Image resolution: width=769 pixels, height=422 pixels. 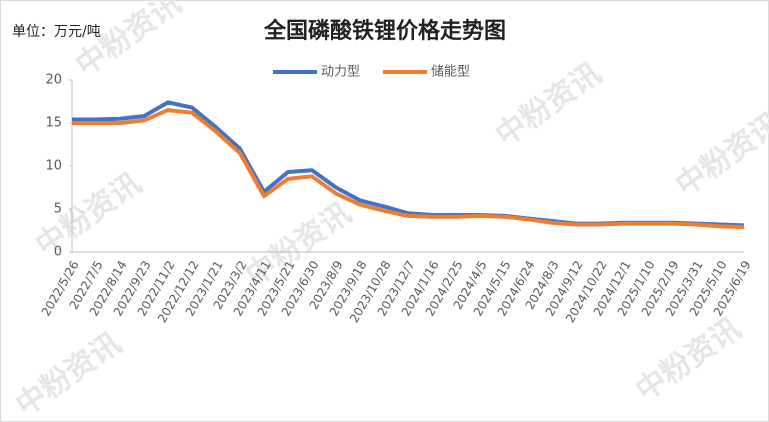 I want to click on chart-title: 全国磷酸铁锂价格走势图, so click(x=384, y=31).